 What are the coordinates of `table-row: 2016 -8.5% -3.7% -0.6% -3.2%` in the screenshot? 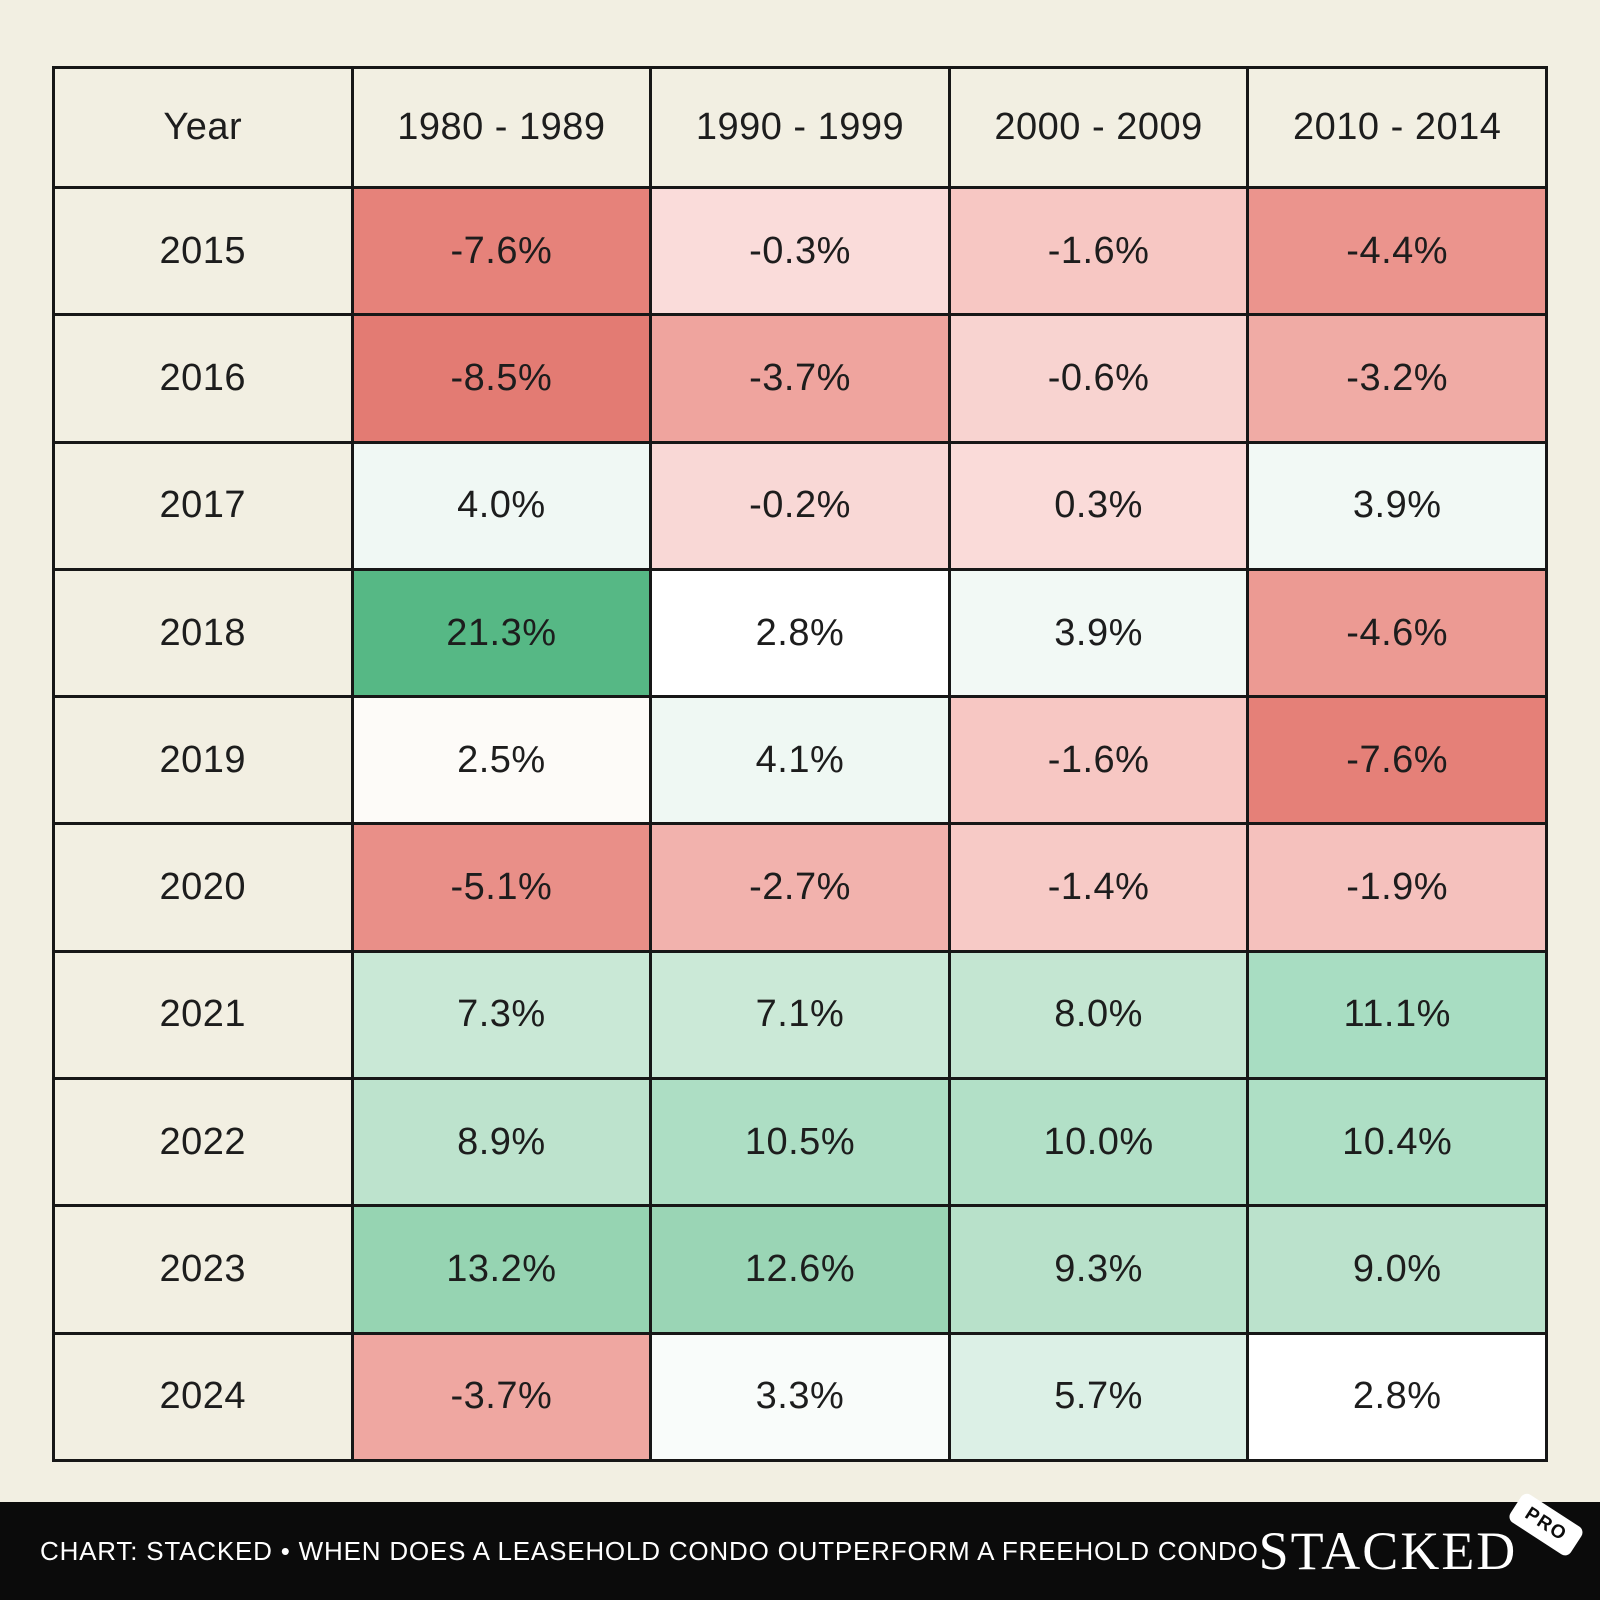 It's located at (800, 378).